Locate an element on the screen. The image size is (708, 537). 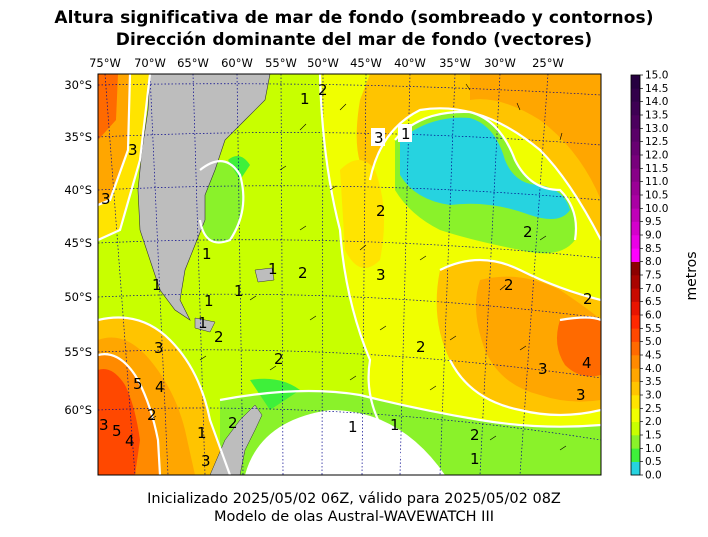
colorbar-tick-label: 0.0 is located at coordinates (653, 476).